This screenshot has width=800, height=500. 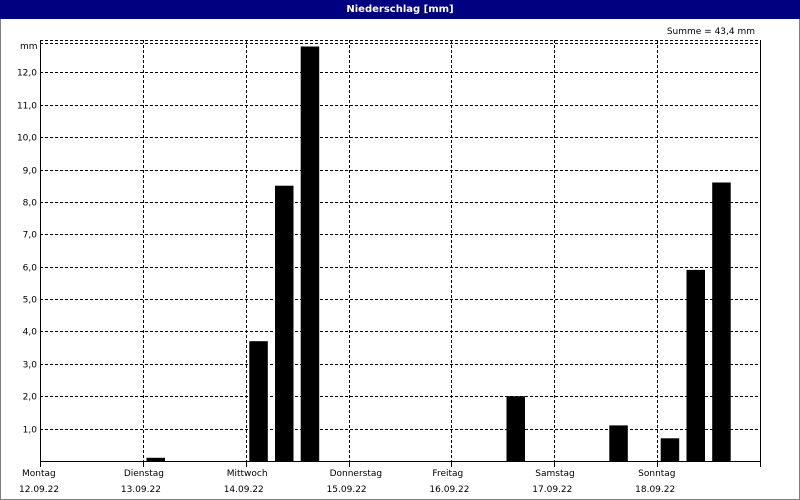 What do you see at coordinates (656, 474) in the screenshot?
I see `day-weekday-label: Sonntag` at bounding box center [656, 474].